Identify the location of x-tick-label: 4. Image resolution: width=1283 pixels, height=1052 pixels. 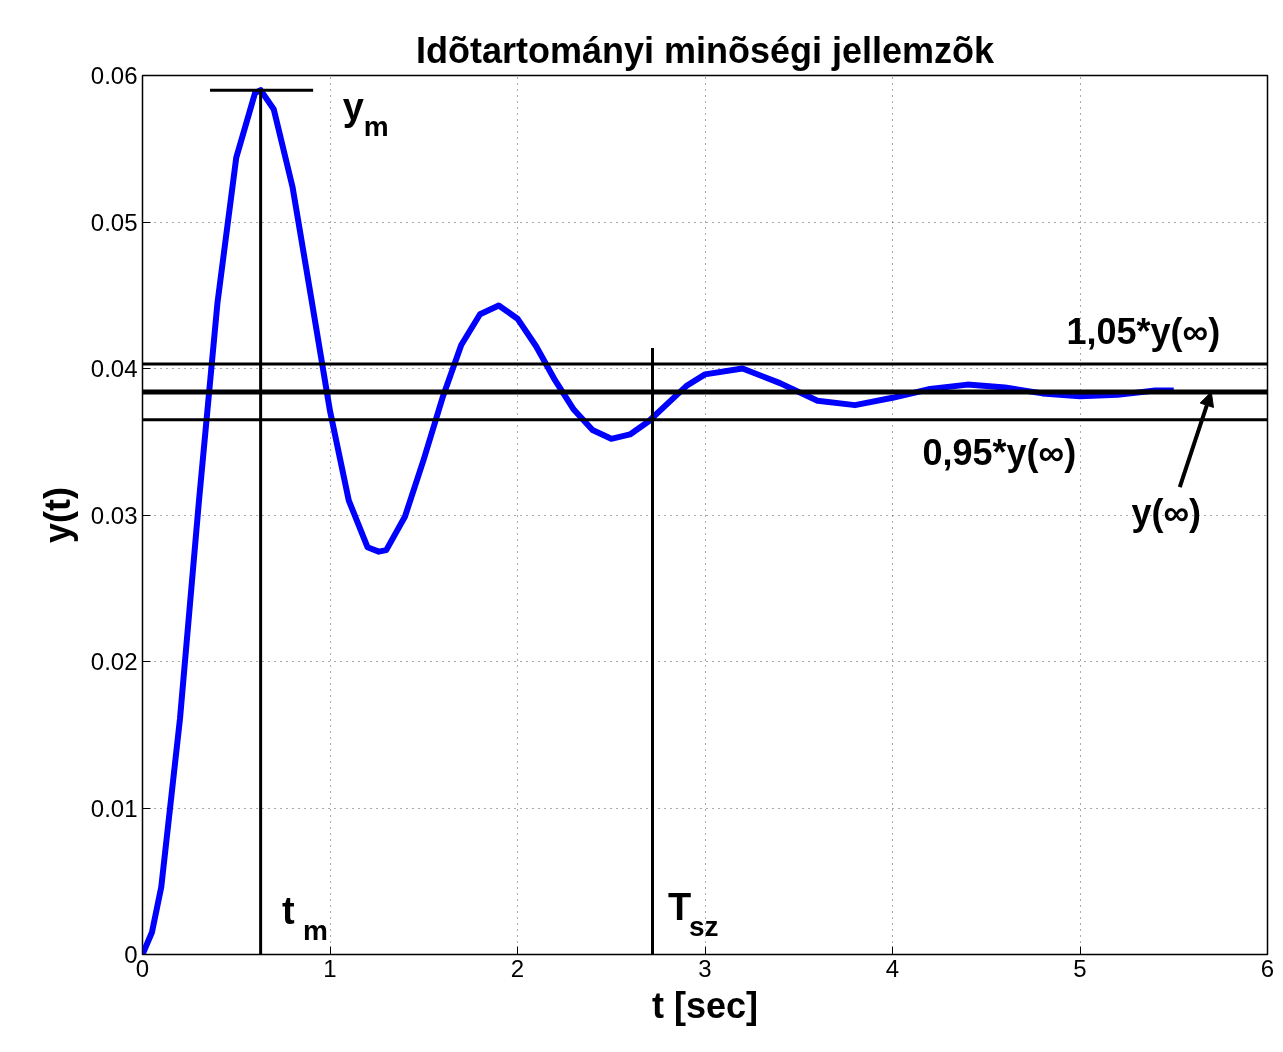
(892, 968).